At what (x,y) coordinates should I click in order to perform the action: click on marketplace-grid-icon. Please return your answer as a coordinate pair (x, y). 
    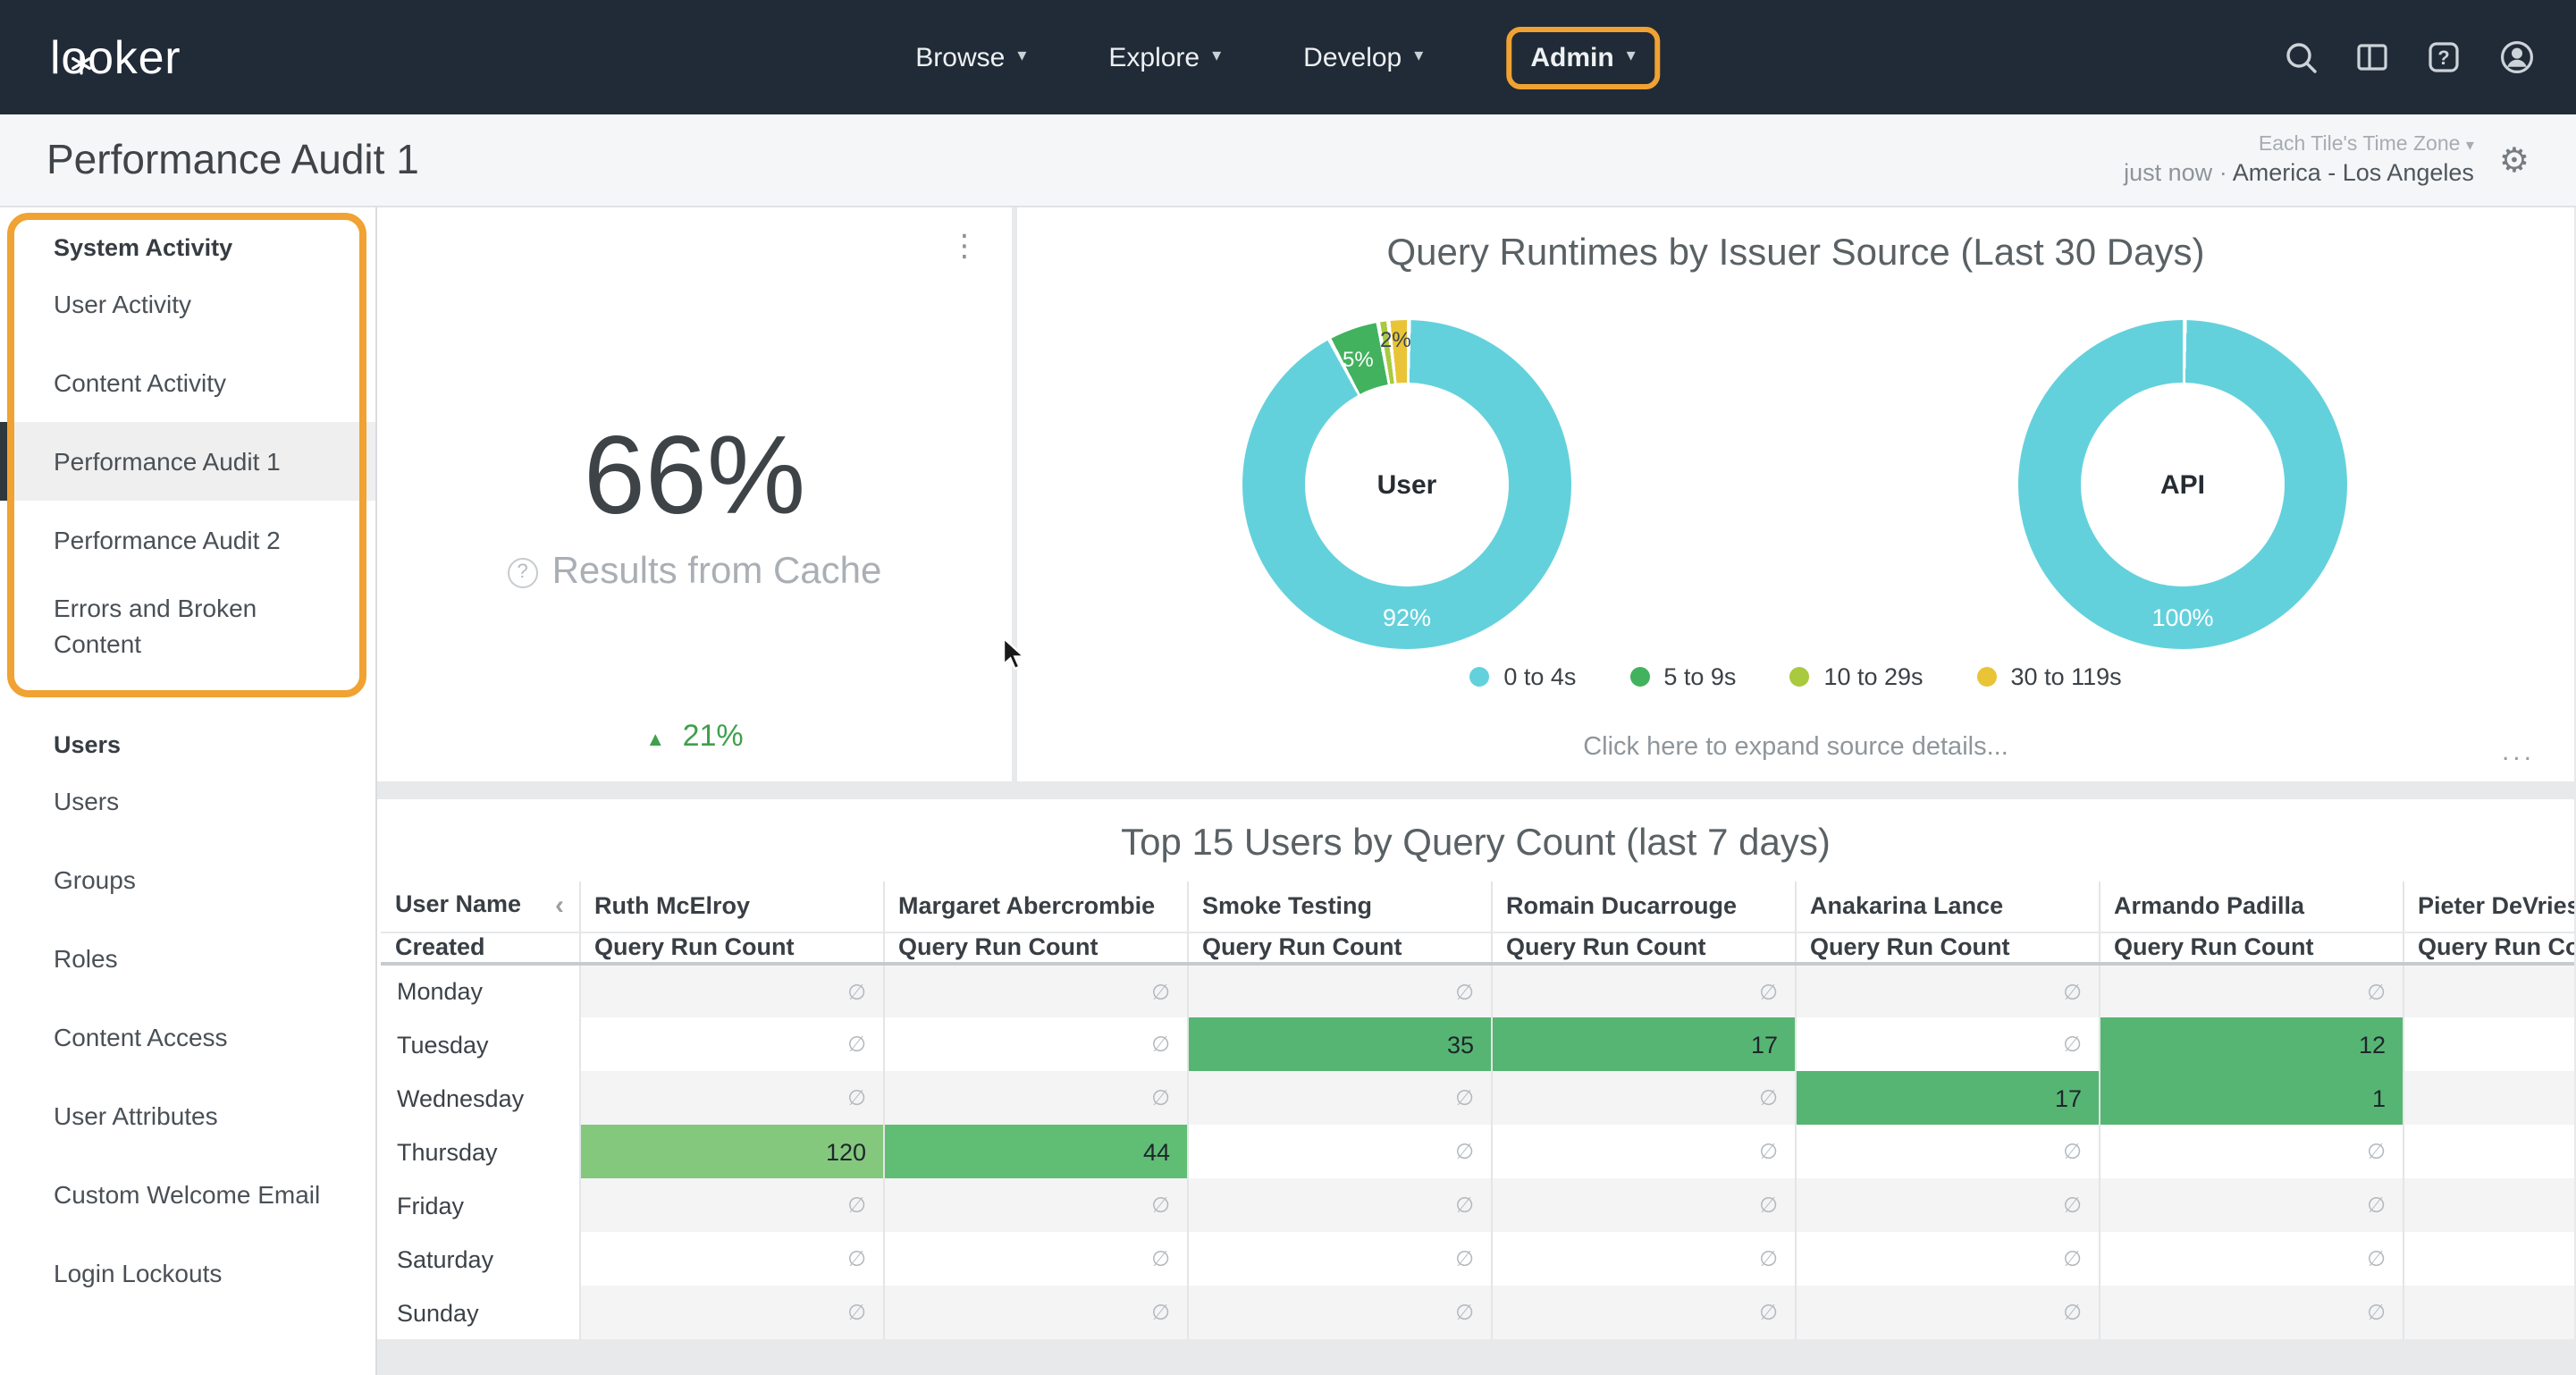
    Looking at the image, I should click on (2372, 57).